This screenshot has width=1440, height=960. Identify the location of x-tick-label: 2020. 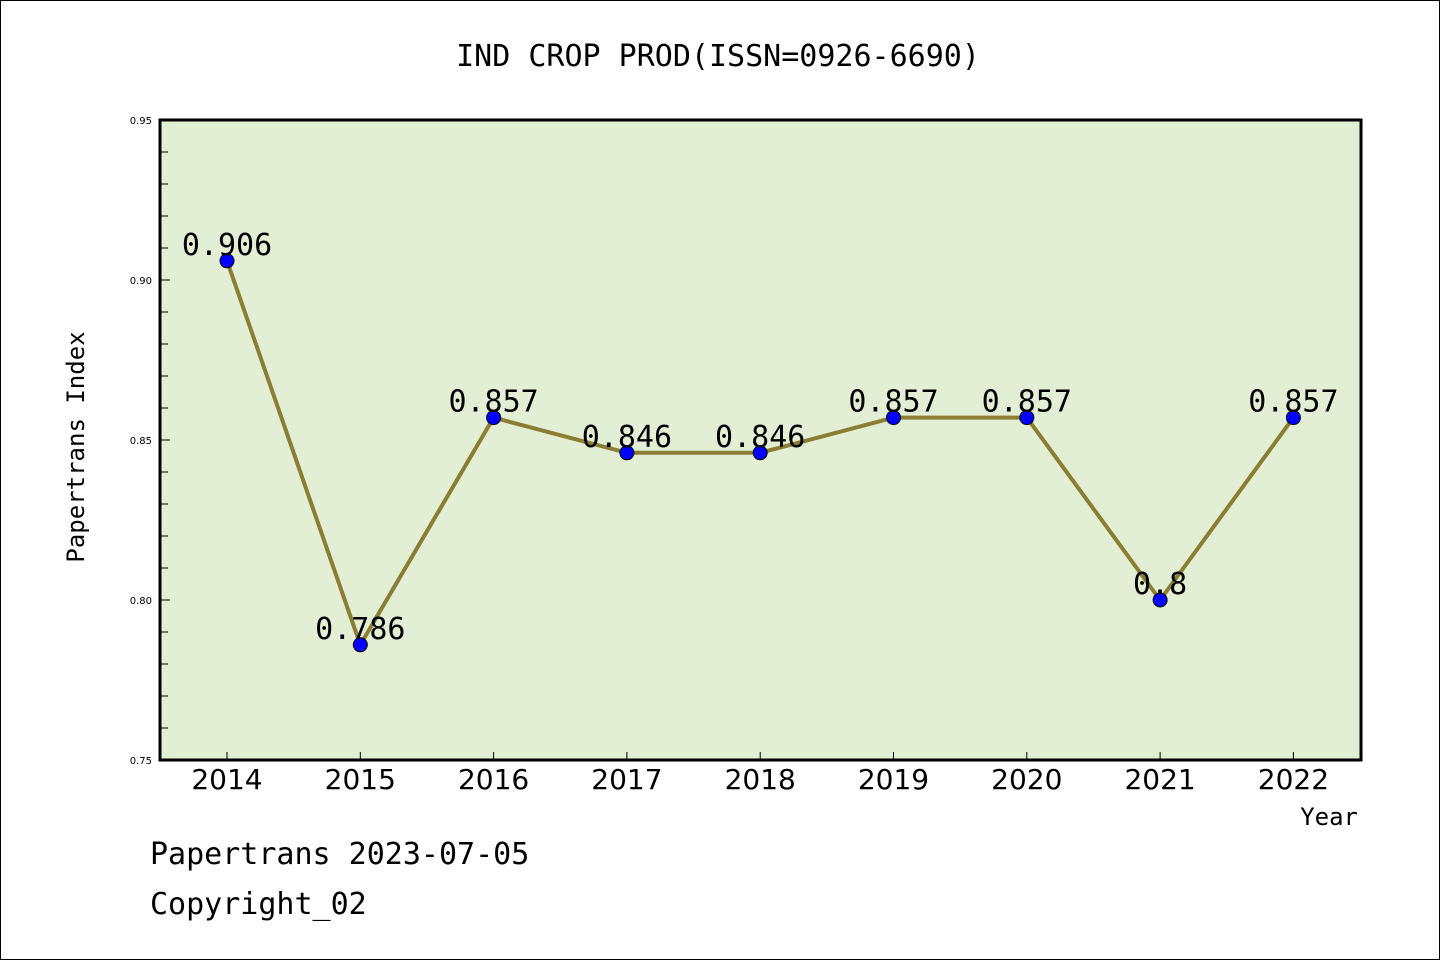
(1026, 779).